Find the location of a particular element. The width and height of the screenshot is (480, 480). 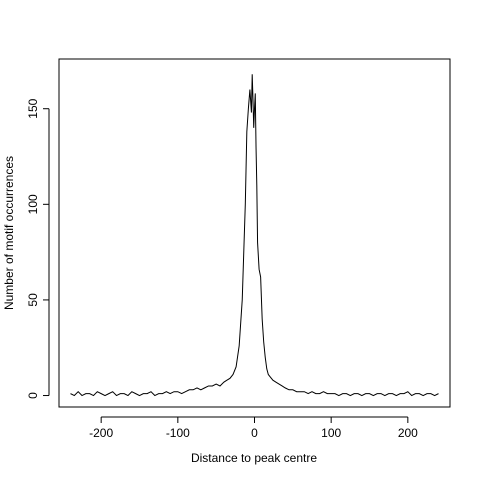

y-tick-label: 100 is located at coordinates (33, 204).